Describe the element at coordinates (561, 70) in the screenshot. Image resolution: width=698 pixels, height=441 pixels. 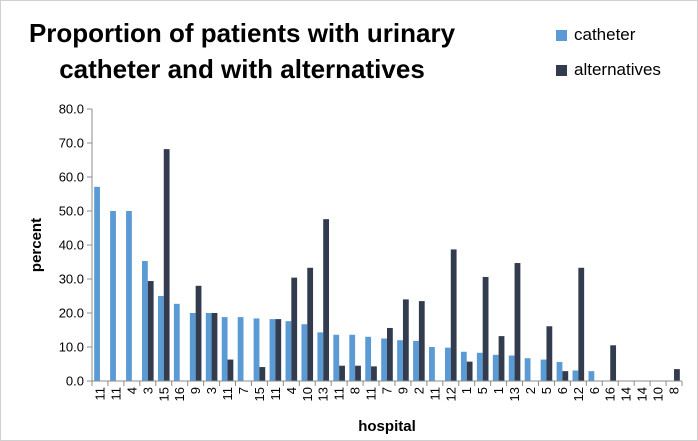
I see `legend-swatch-alternatives` at that location.